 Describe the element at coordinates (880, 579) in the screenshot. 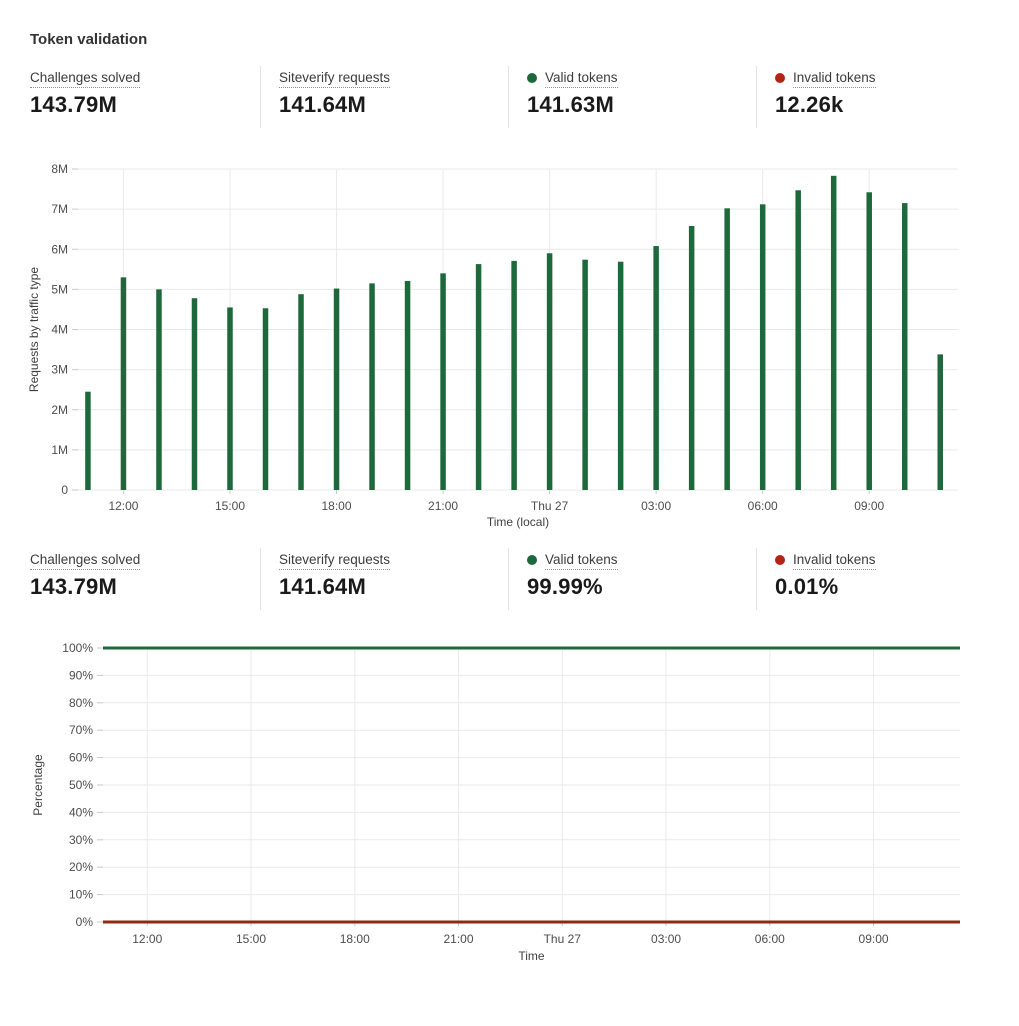

I see `stat-invalid-tokens-pct: Invalid tokens 0.01%` at that location.